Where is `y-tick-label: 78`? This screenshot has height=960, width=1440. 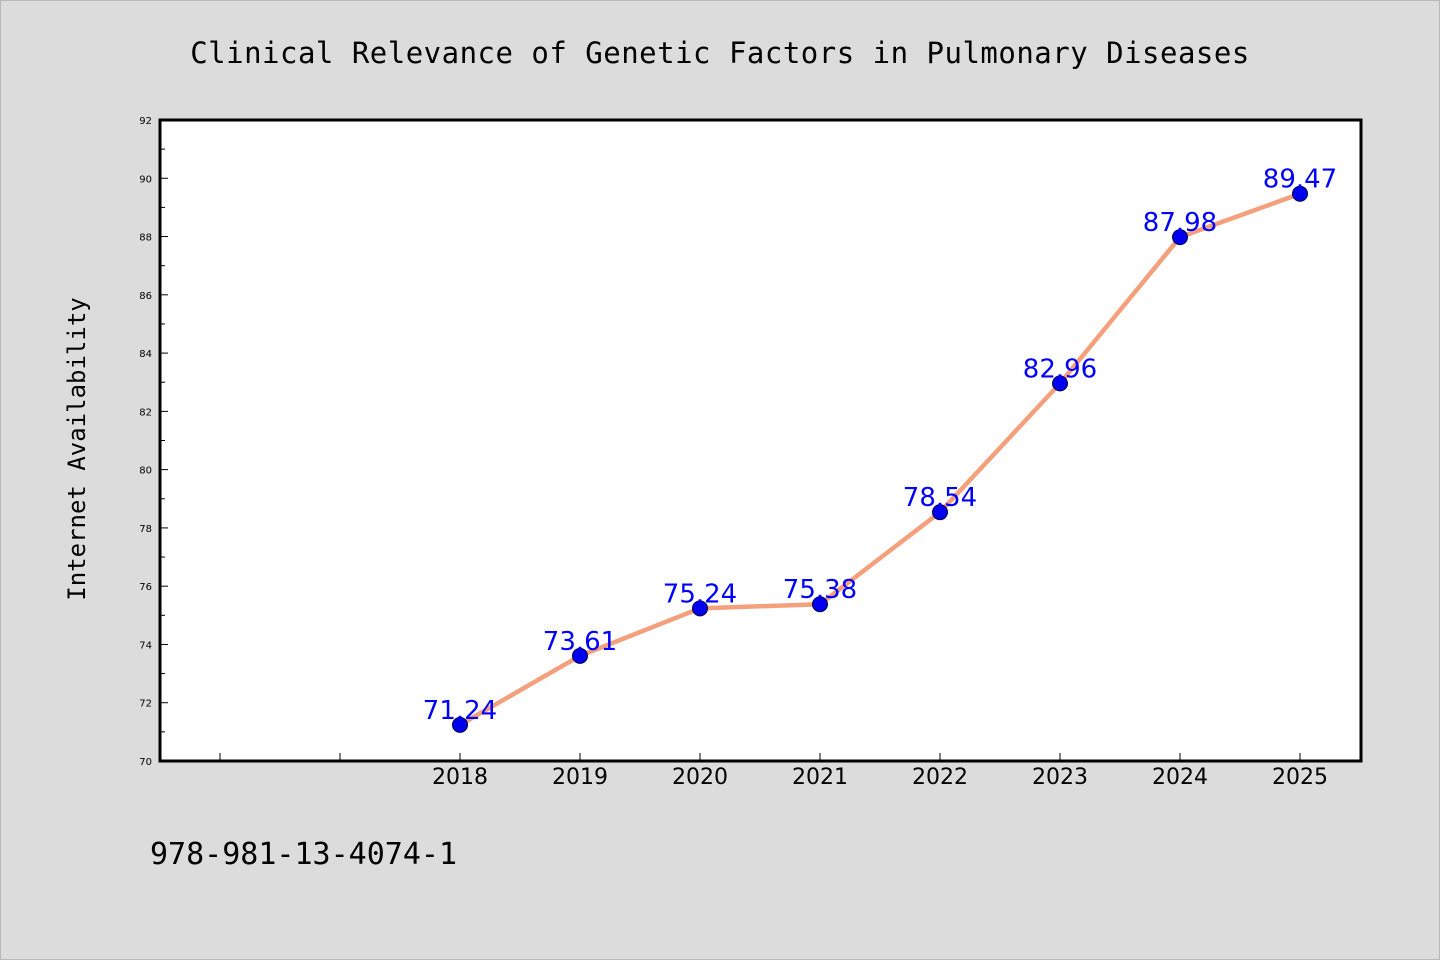
y-tick-label: 78 is located at coordinates (145, 529).